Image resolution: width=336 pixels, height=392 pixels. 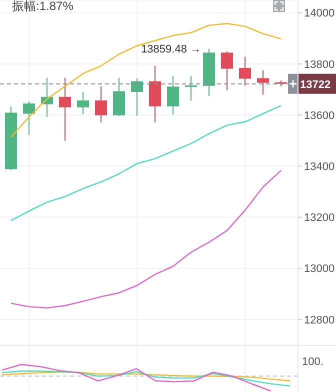 What do you see at coordinates (319, 14) in the screenshot?
I see `y-tick-label: 14000` at bounding box center [319, 14].